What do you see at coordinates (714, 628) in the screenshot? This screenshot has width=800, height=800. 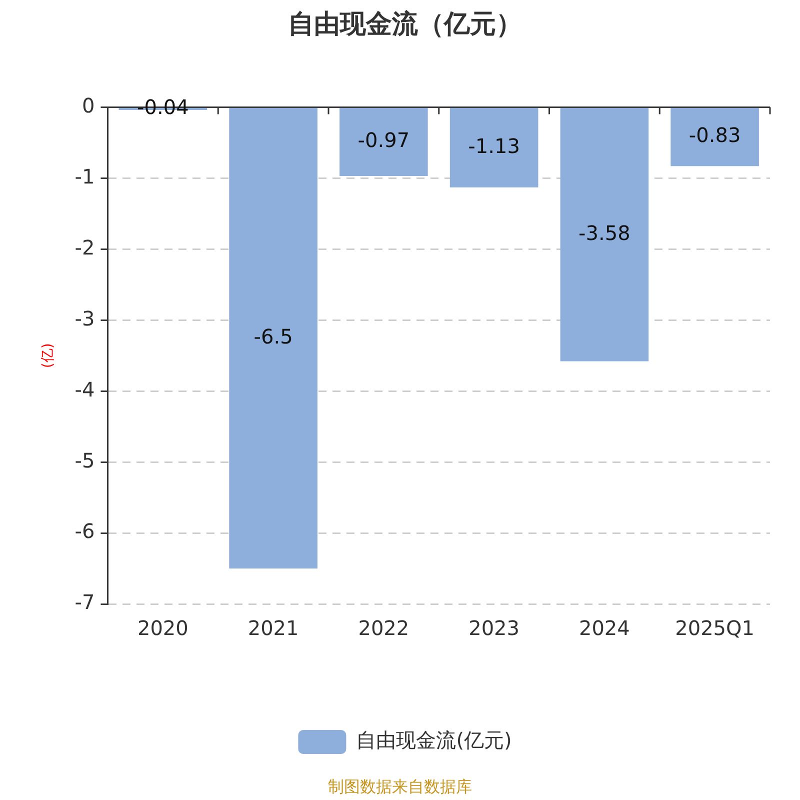 I see `x-tick-label: 2025Q1` at bounding box center [714, 628].